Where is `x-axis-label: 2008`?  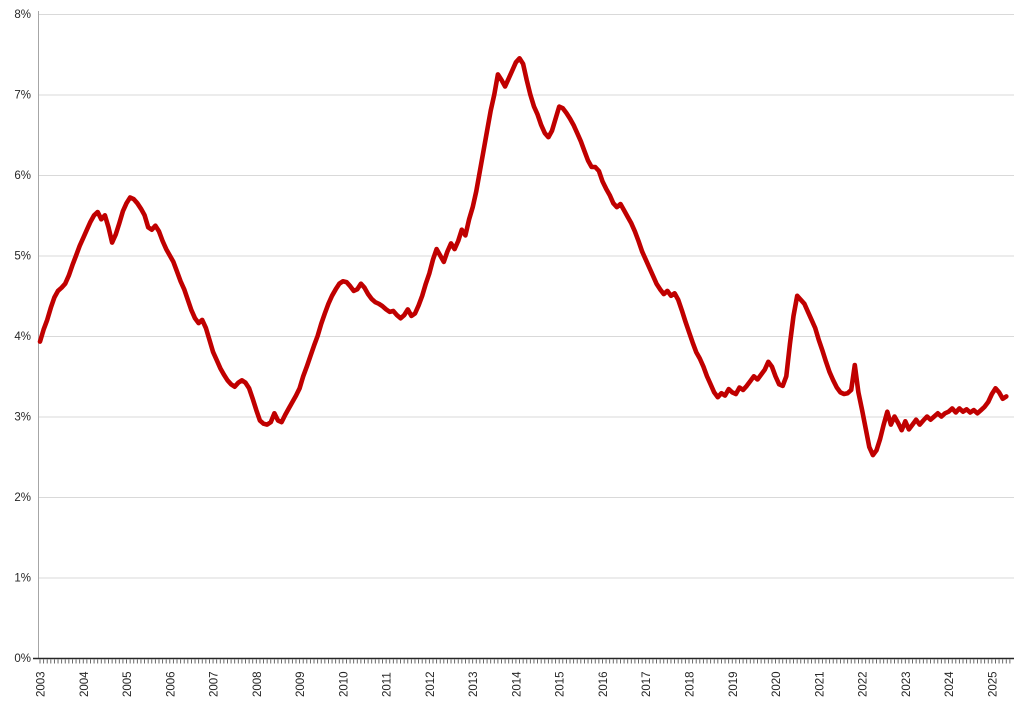
x-axis-label: 2008 is located at coordinates (258, 684).